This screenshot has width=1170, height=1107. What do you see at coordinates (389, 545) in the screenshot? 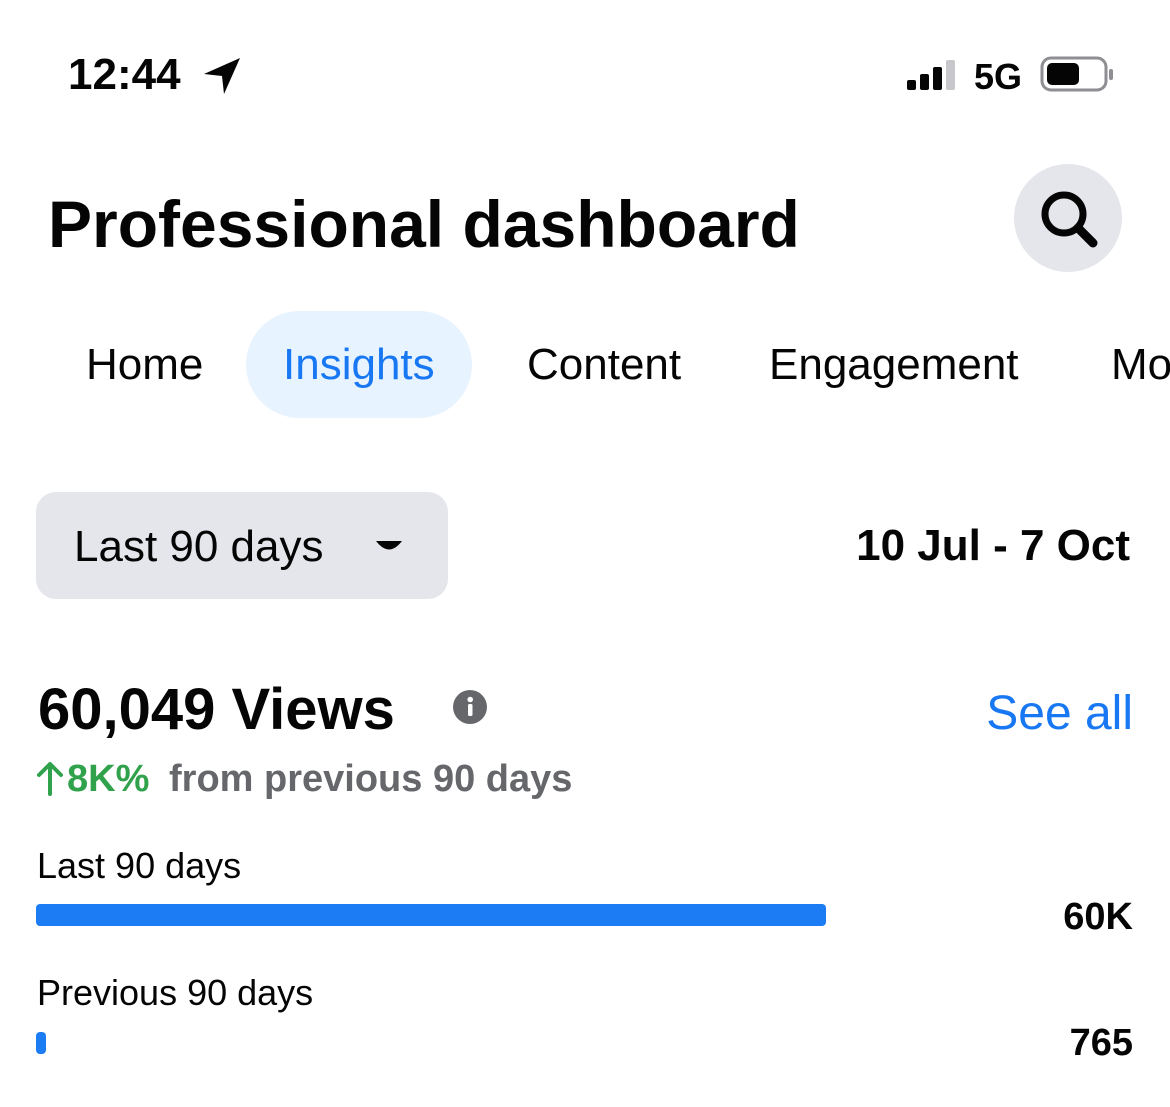
I see `caret-icon` at bounding box center [389, 545].